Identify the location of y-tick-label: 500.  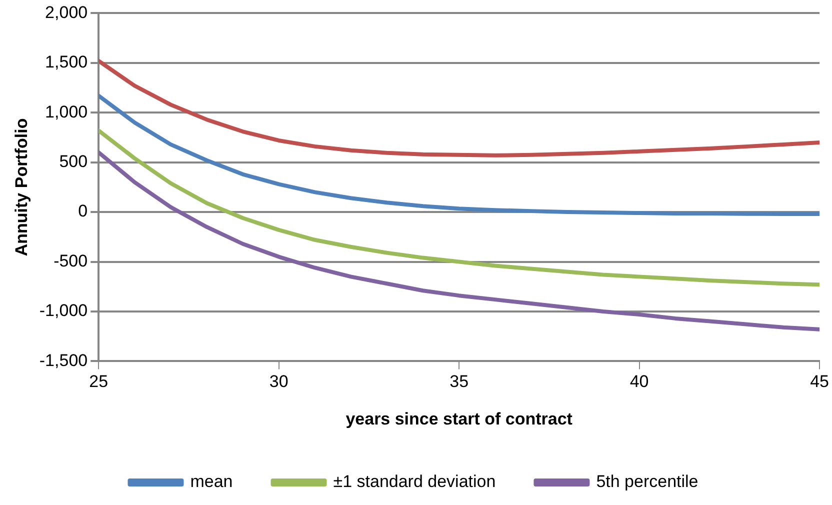
(73, 162).